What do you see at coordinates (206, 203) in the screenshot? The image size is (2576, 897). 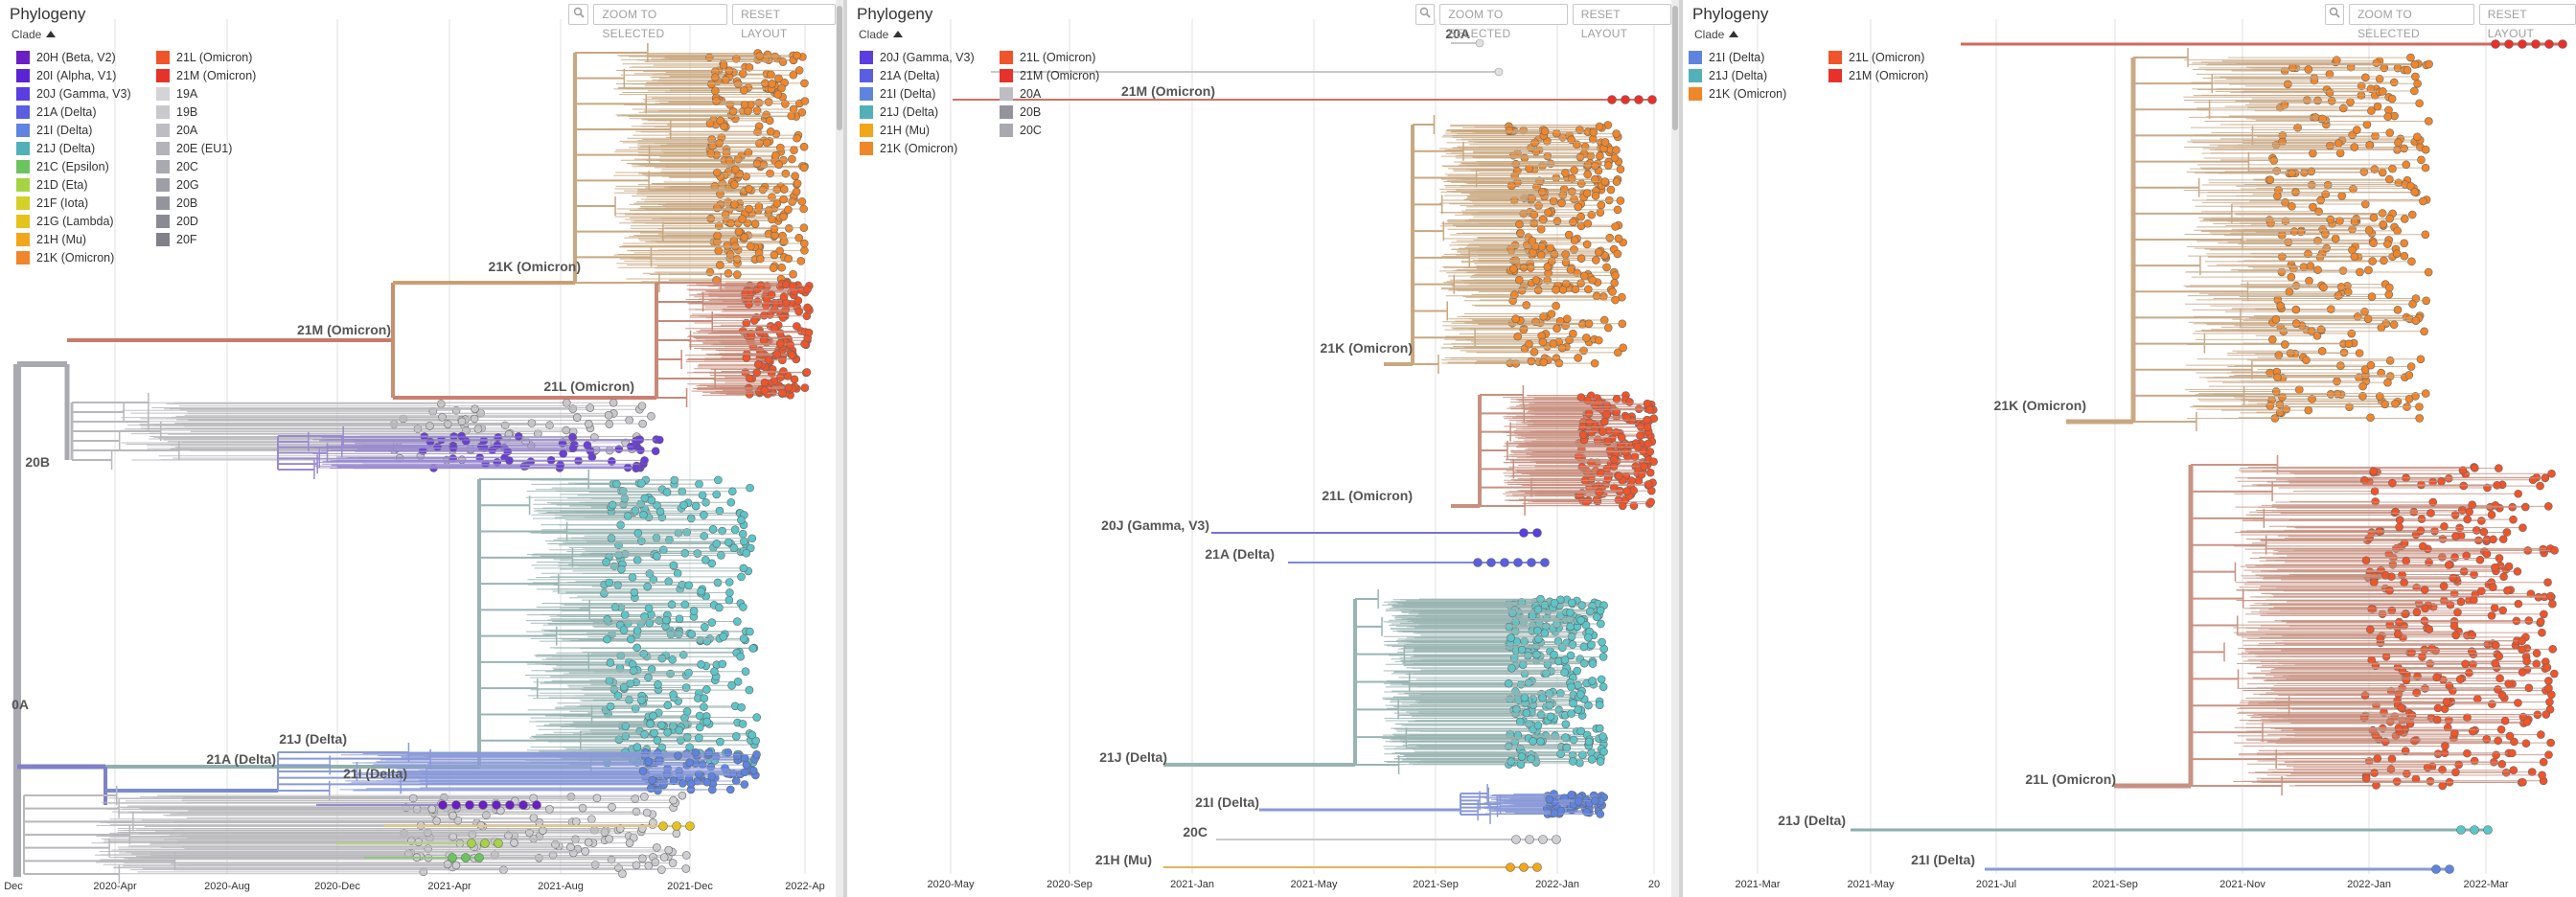 I see `legend-item: 20B` at bounding box center [206, 203].